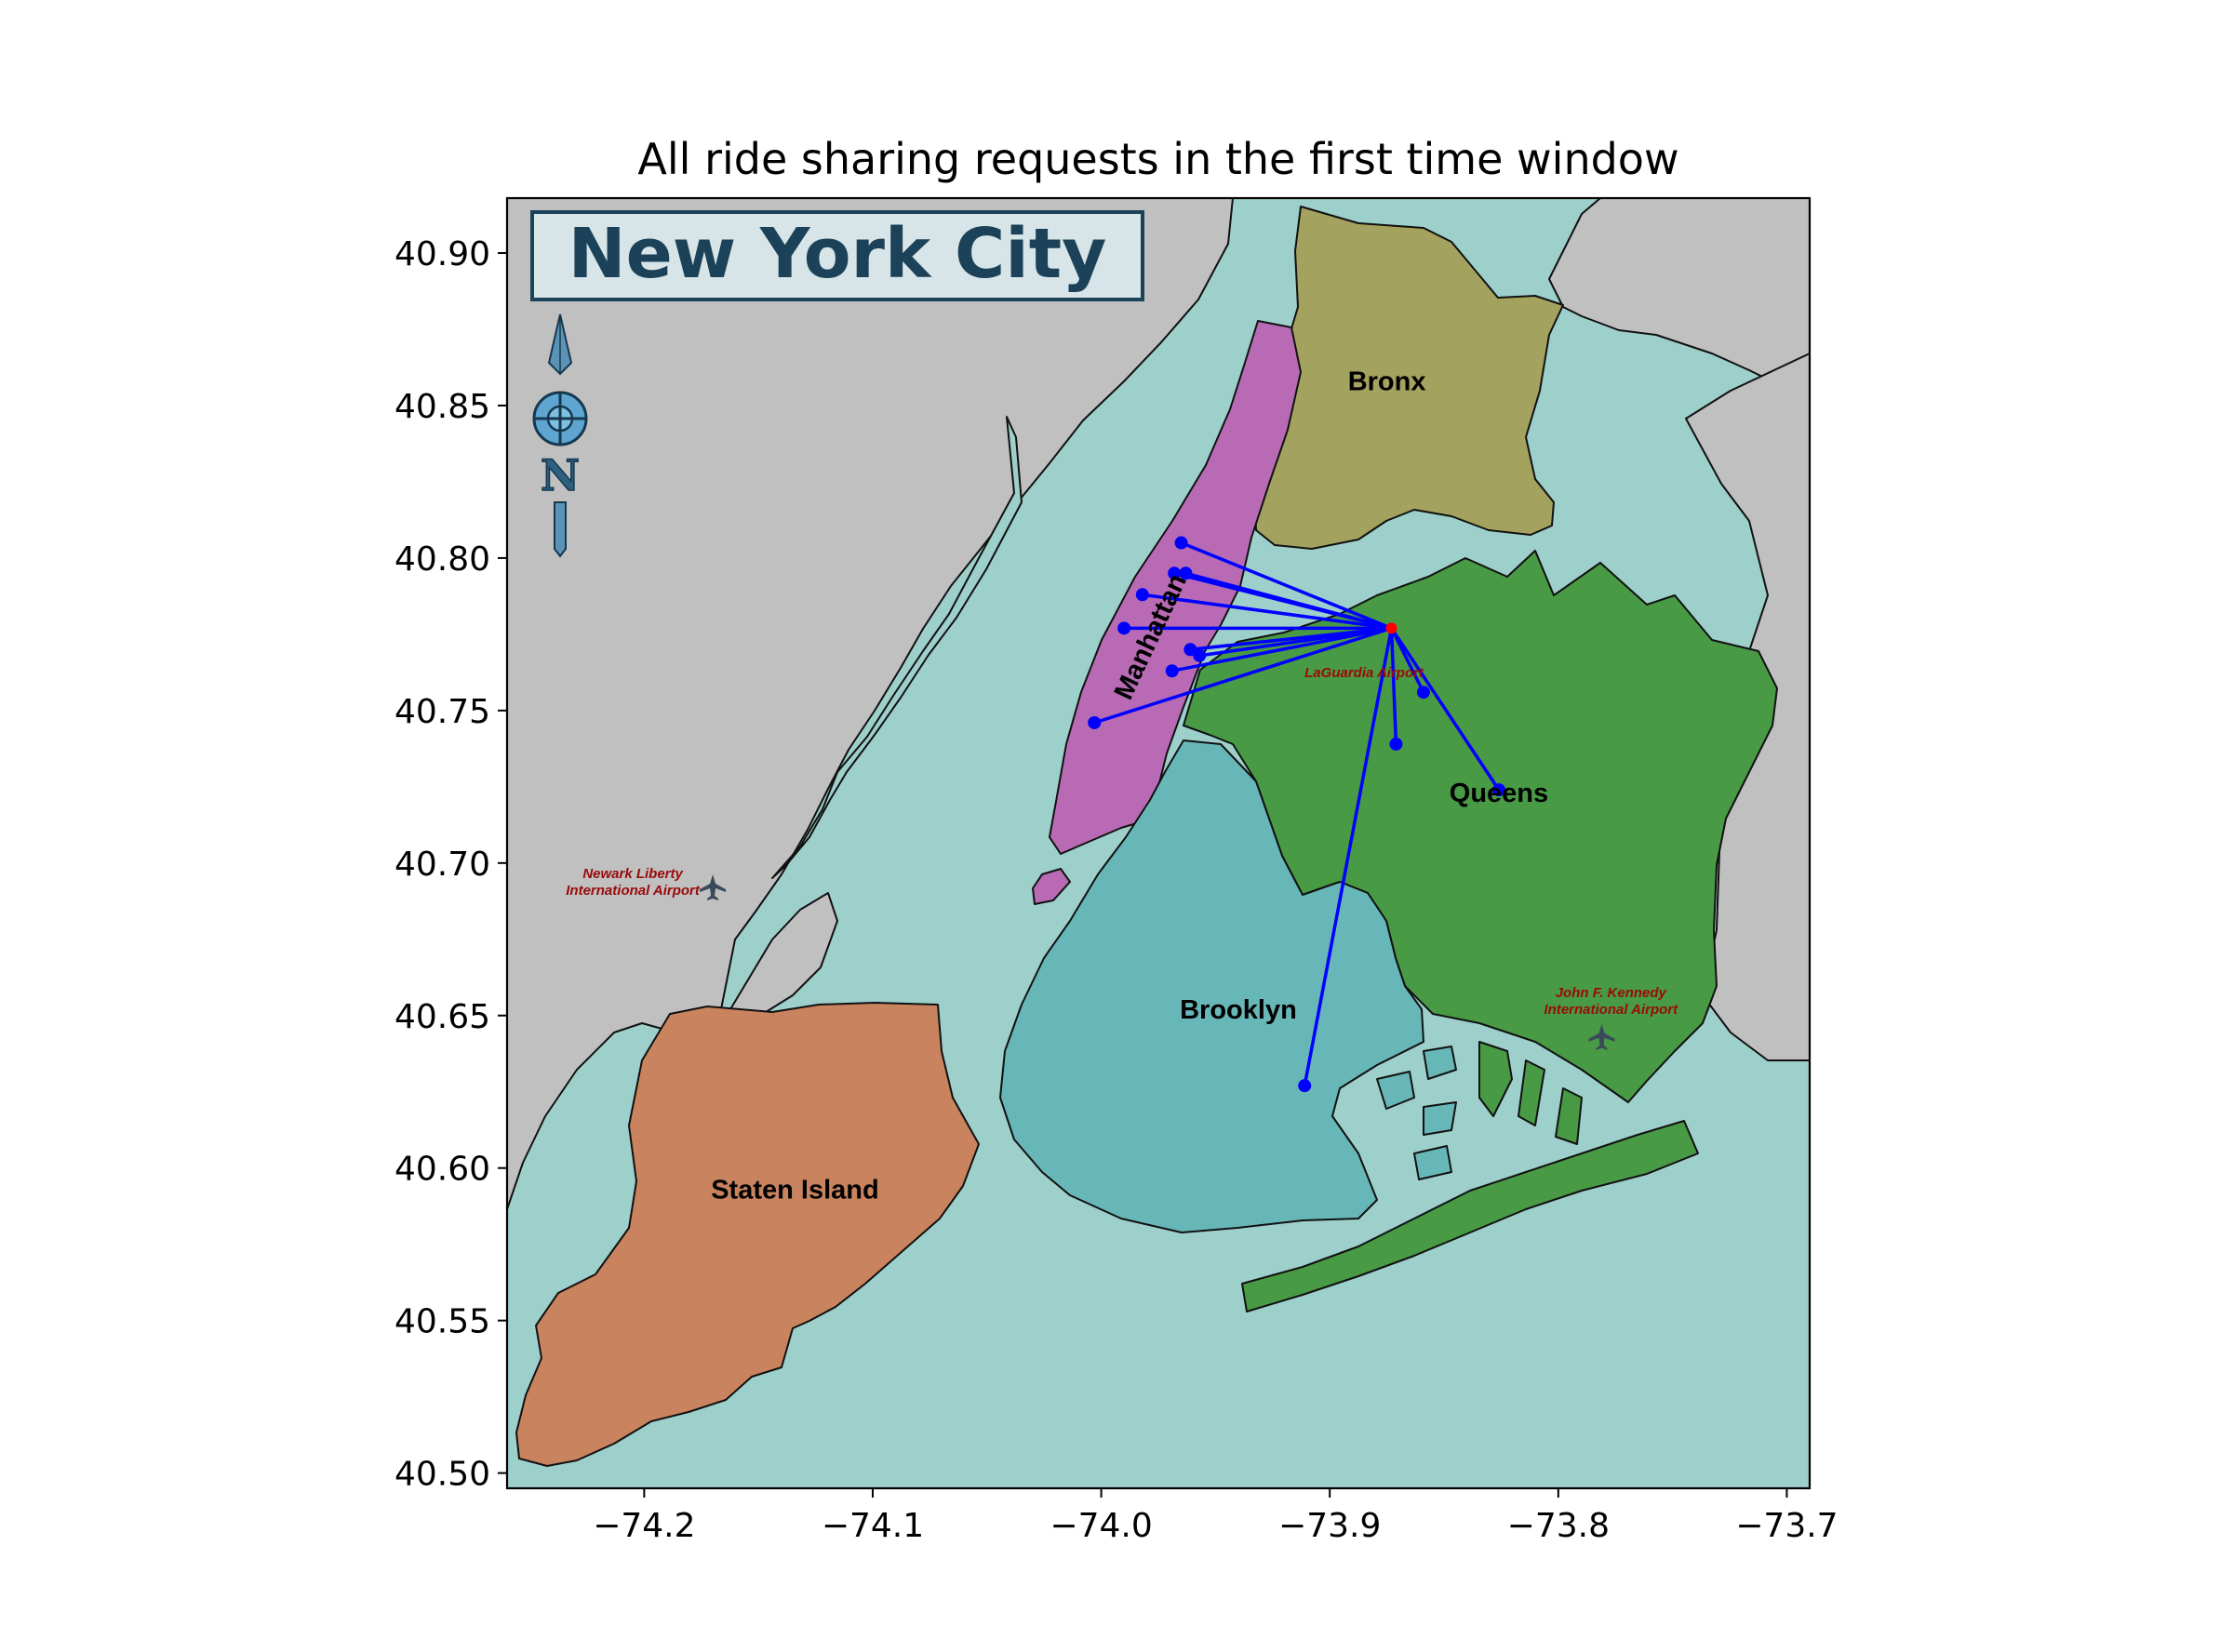  I want to click on borough-staten-island, so click(747, 1234).